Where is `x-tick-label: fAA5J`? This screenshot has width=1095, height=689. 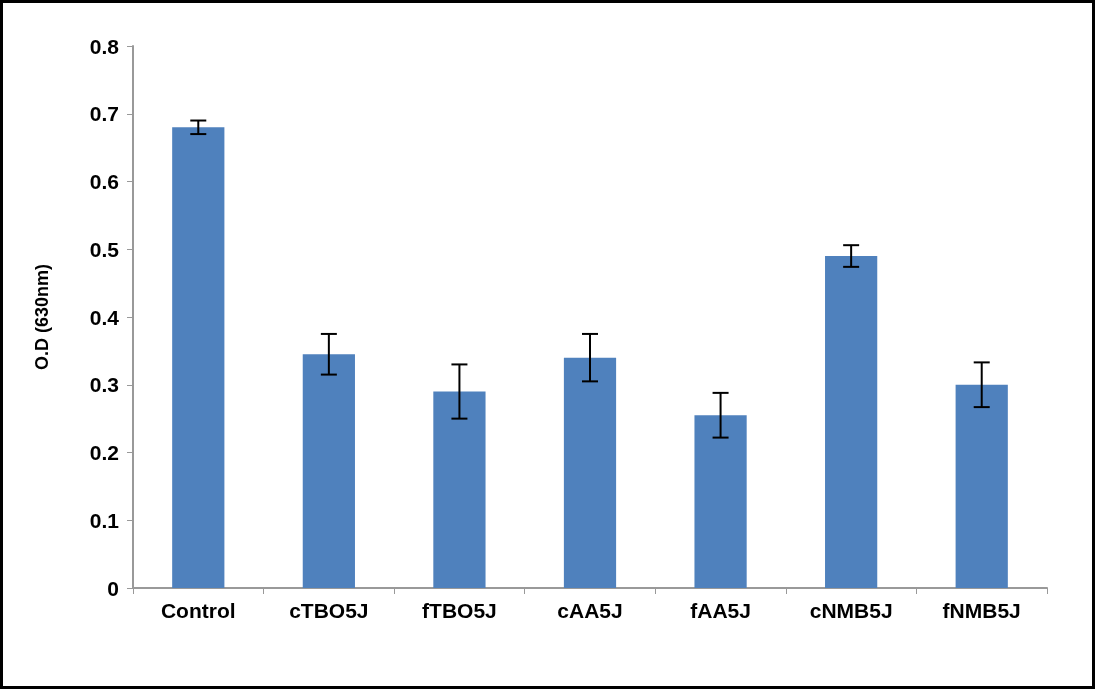
x-tick-label: fAA5J is located at coordinates (720, 610).